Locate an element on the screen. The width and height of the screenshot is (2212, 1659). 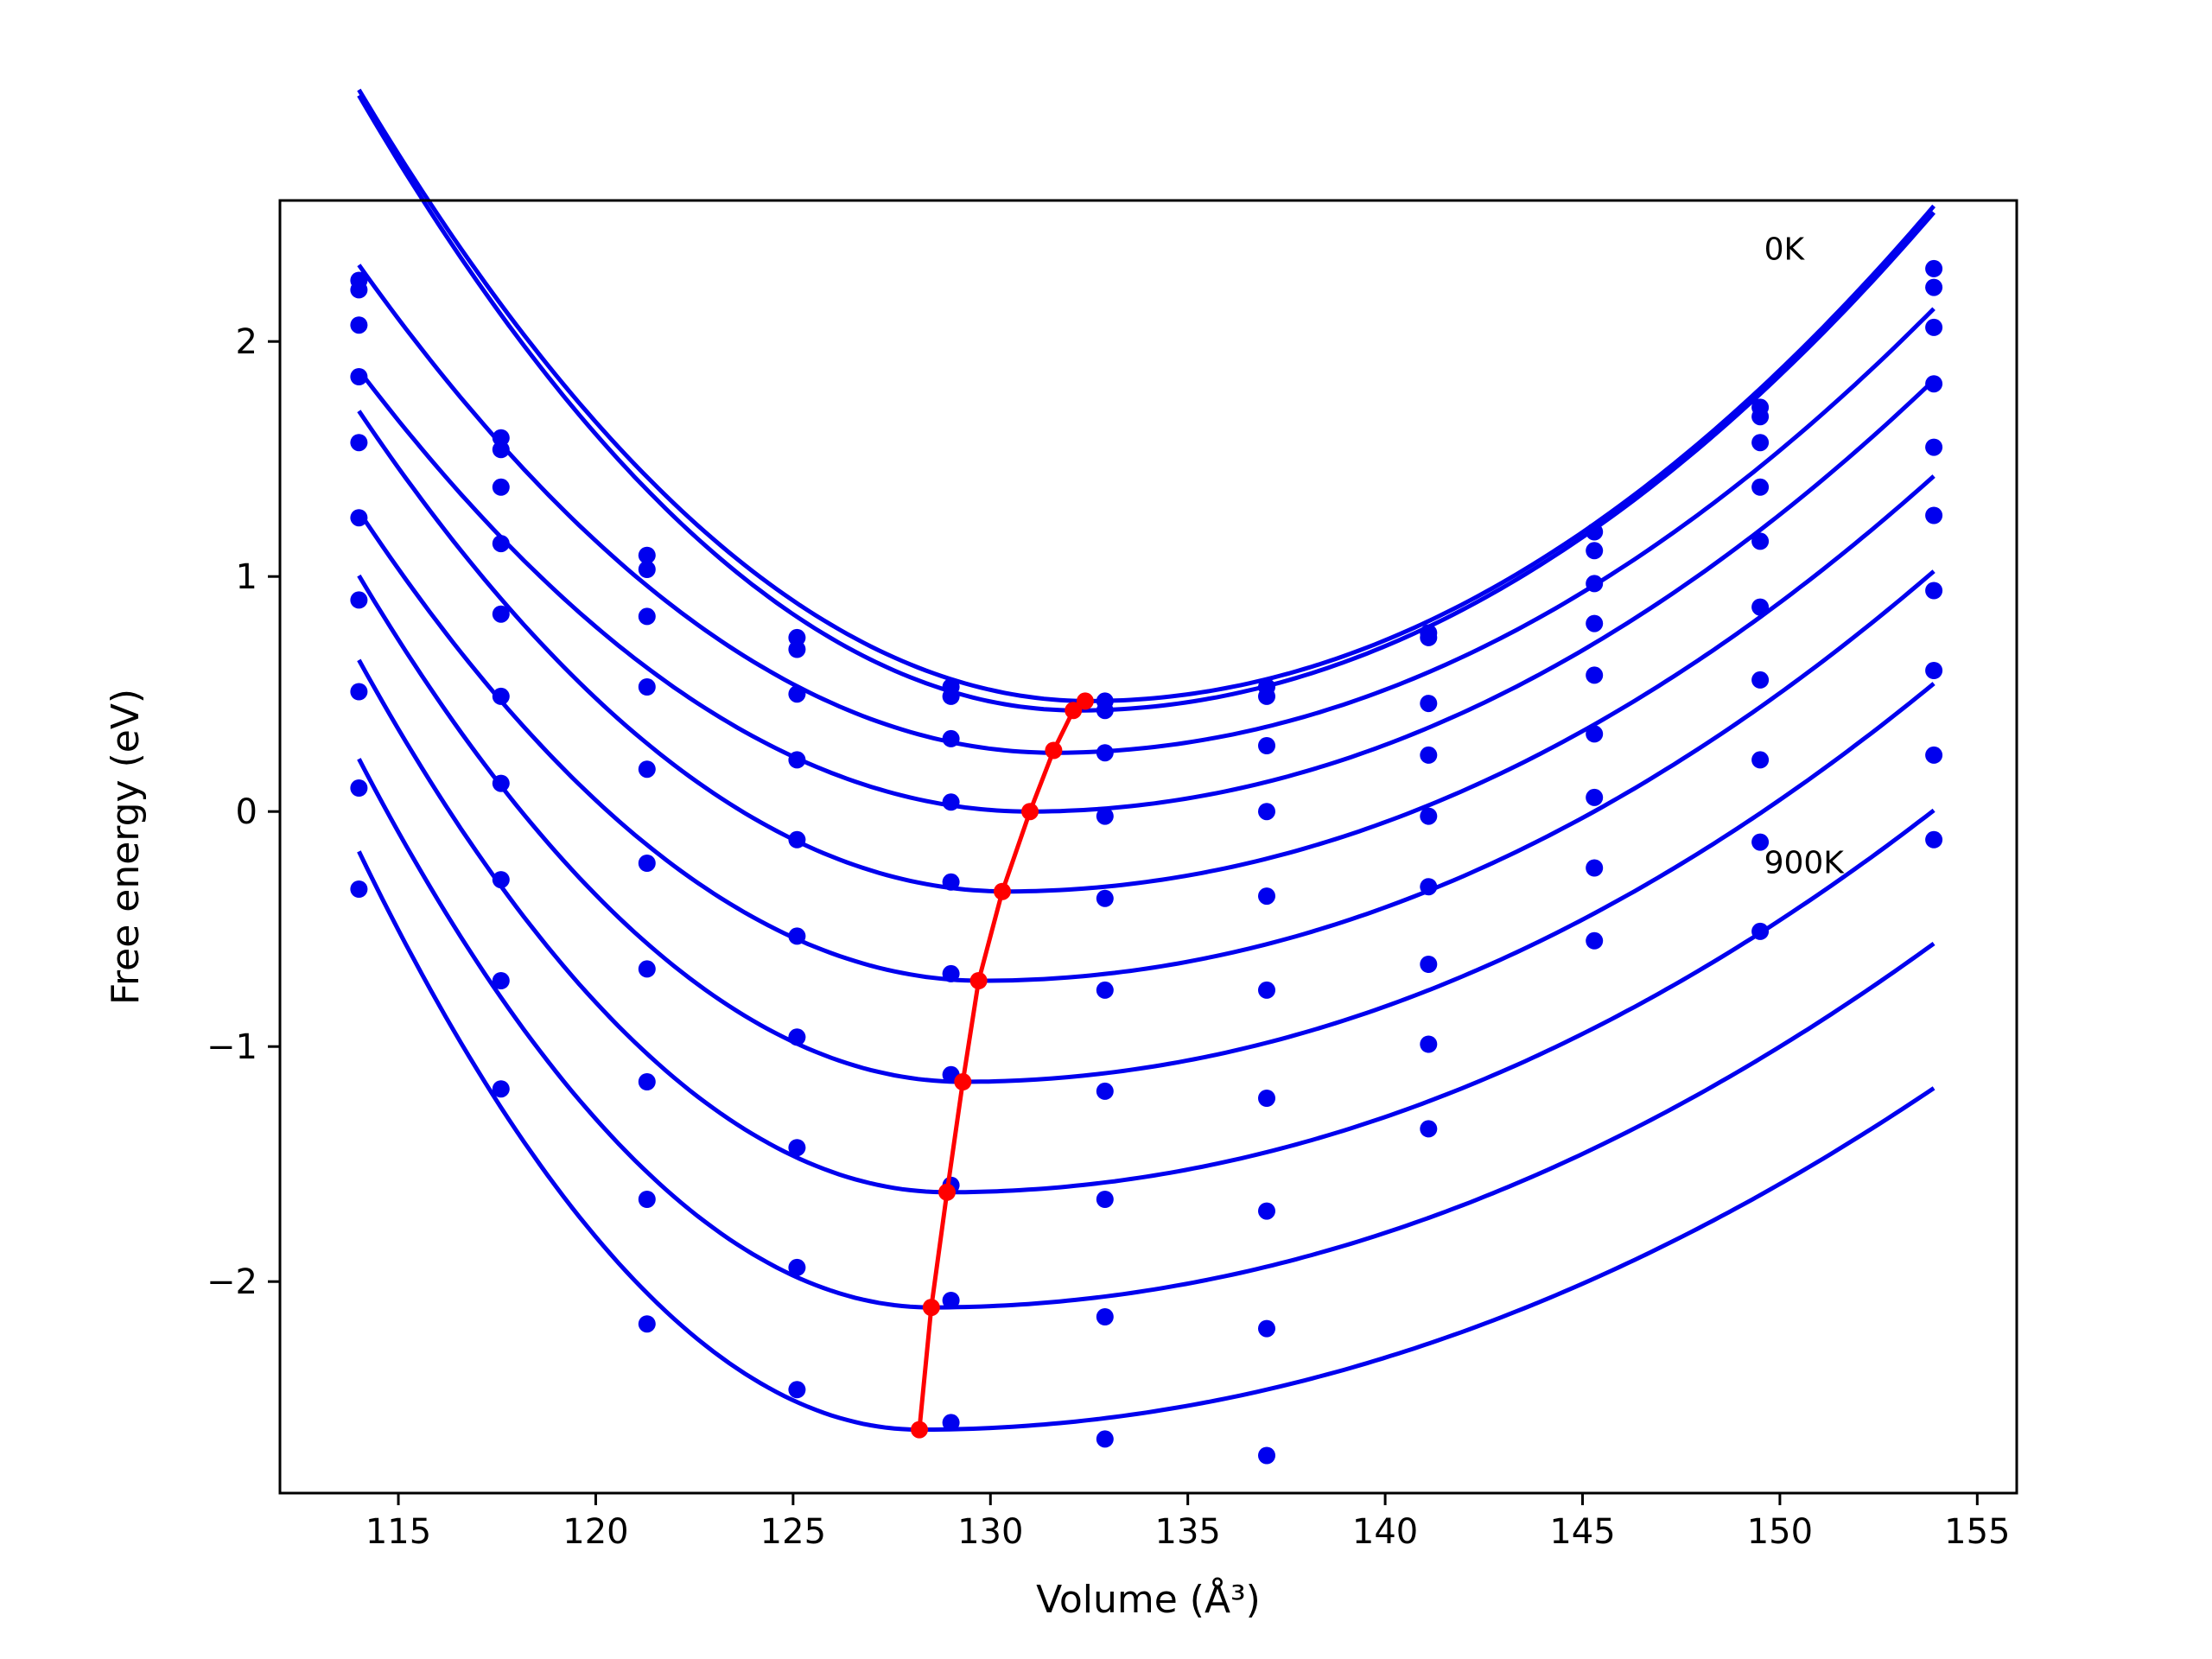
minima-line is located at coordinates (1002, 1064).